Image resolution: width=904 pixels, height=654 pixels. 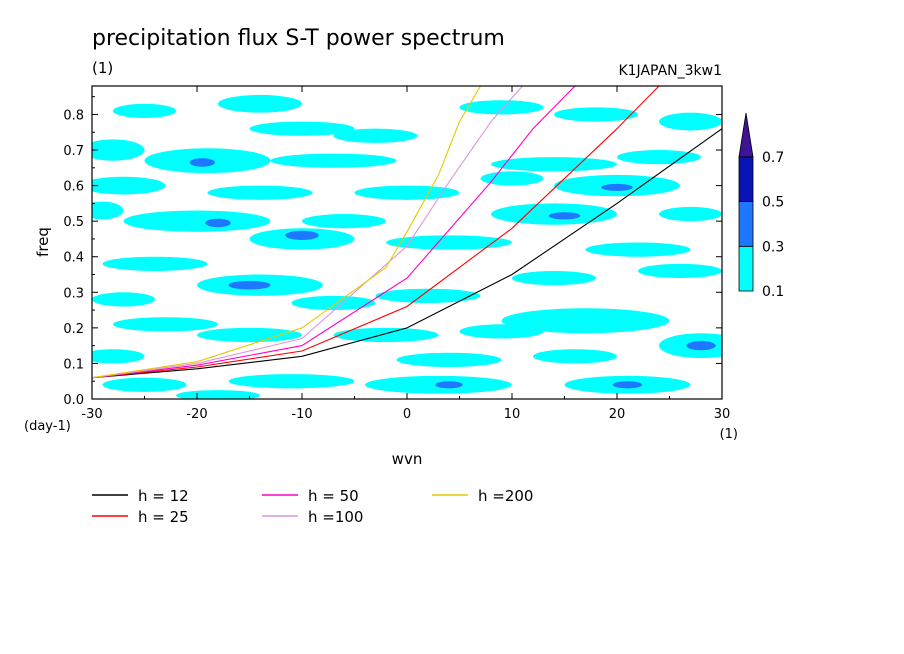 I want to click on x-tick-label: -10, so click(x=301, y=414).